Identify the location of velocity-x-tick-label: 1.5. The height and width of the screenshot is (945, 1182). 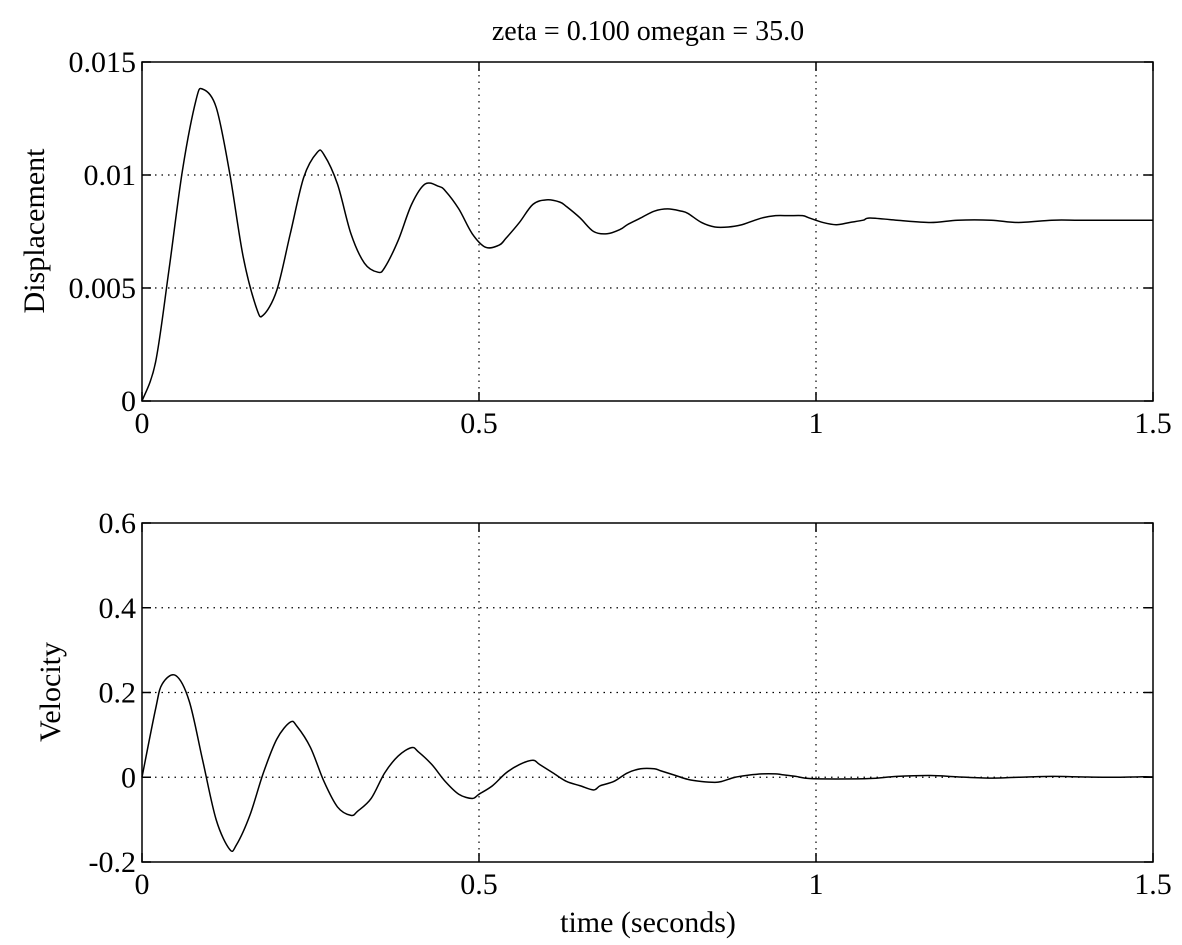
(1153, 884).